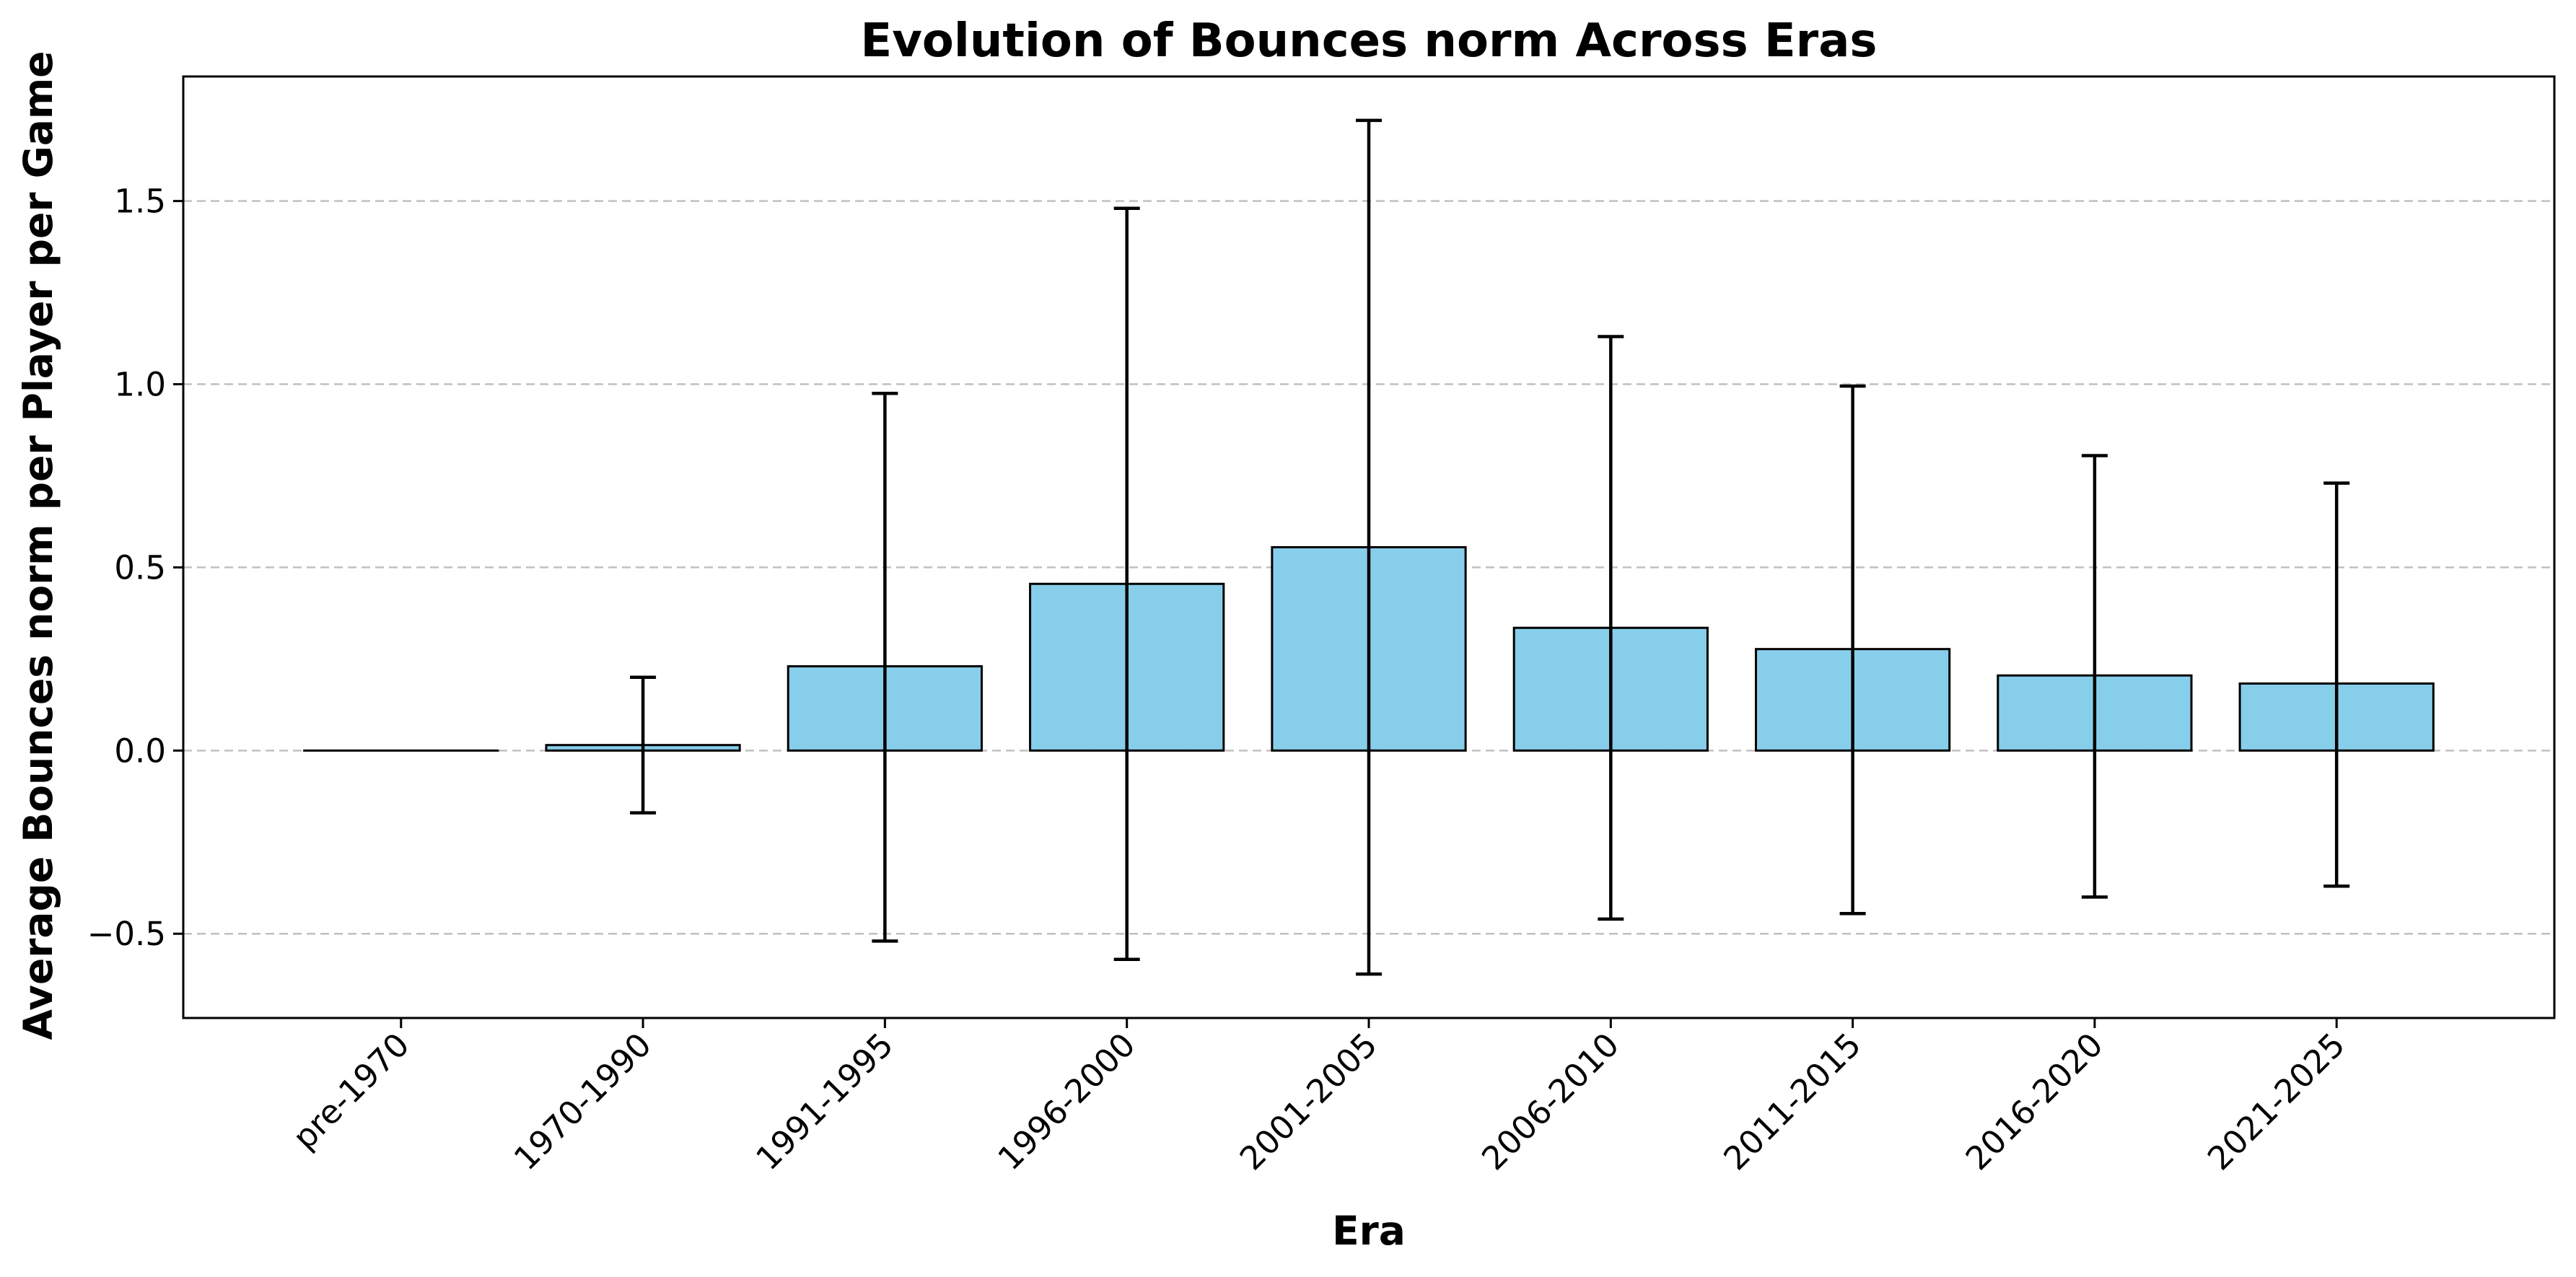  I want to click on y-tick-label: 0.5, so click(140, 568).